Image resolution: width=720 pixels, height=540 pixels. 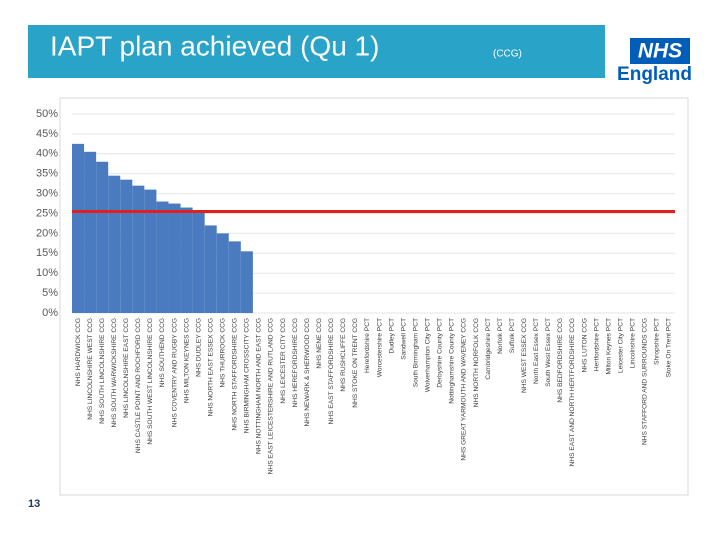 I want to click on y-tick-label: 45%, so click(x=47, y=134).